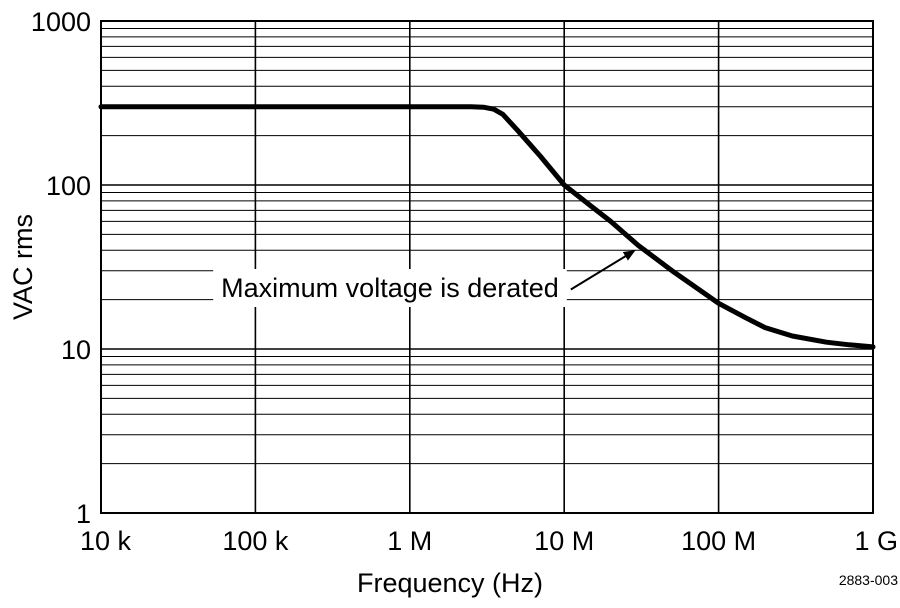  What do you see at coordinates (61, 22) in the screenshot?
I see `y-tick-label: 1000` at bounding box center [61, 22].